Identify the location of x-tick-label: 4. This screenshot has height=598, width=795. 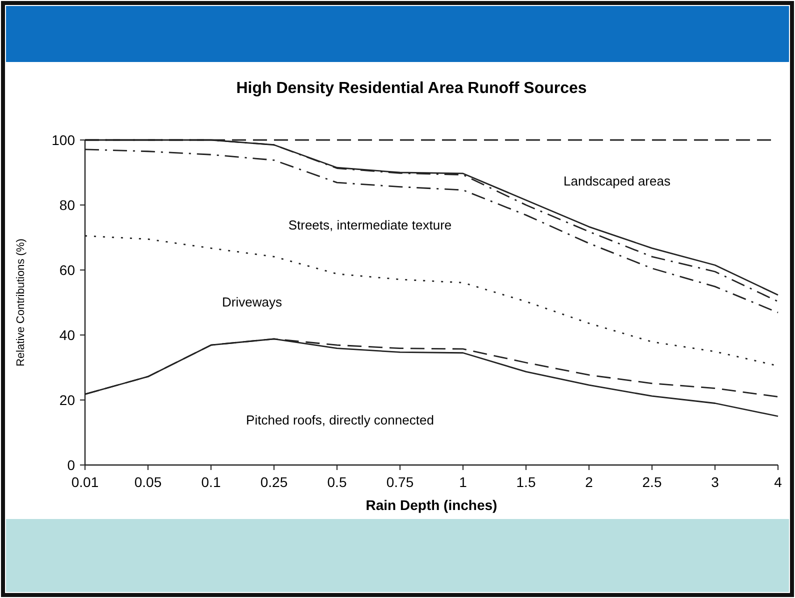
(778, 482).